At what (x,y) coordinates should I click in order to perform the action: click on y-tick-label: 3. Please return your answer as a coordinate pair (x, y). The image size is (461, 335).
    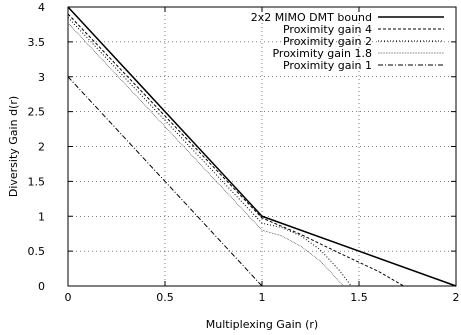
    Looking at the image, I should click on (41, 77).